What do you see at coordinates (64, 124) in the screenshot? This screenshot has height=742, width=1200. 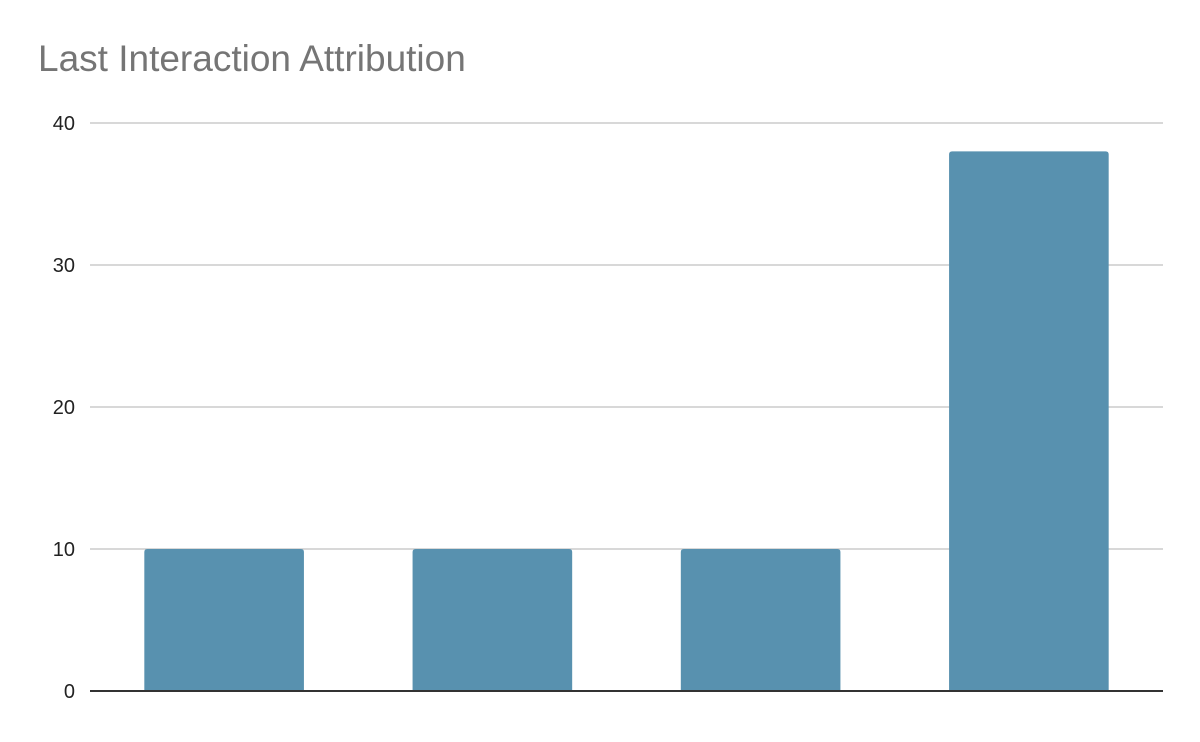 I see `y-tick-label: 40` at bounding box center [64, 124].